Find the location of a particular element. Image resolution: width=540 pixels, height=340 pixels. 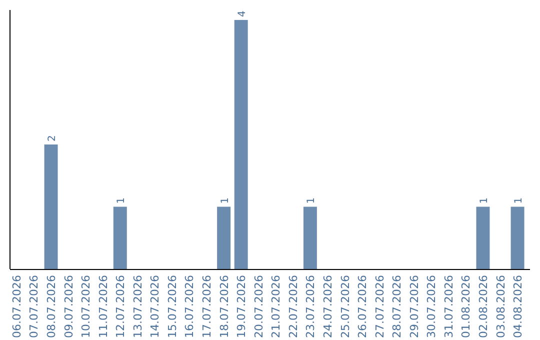

data-label: 4 is located at coordinates (242, 13).